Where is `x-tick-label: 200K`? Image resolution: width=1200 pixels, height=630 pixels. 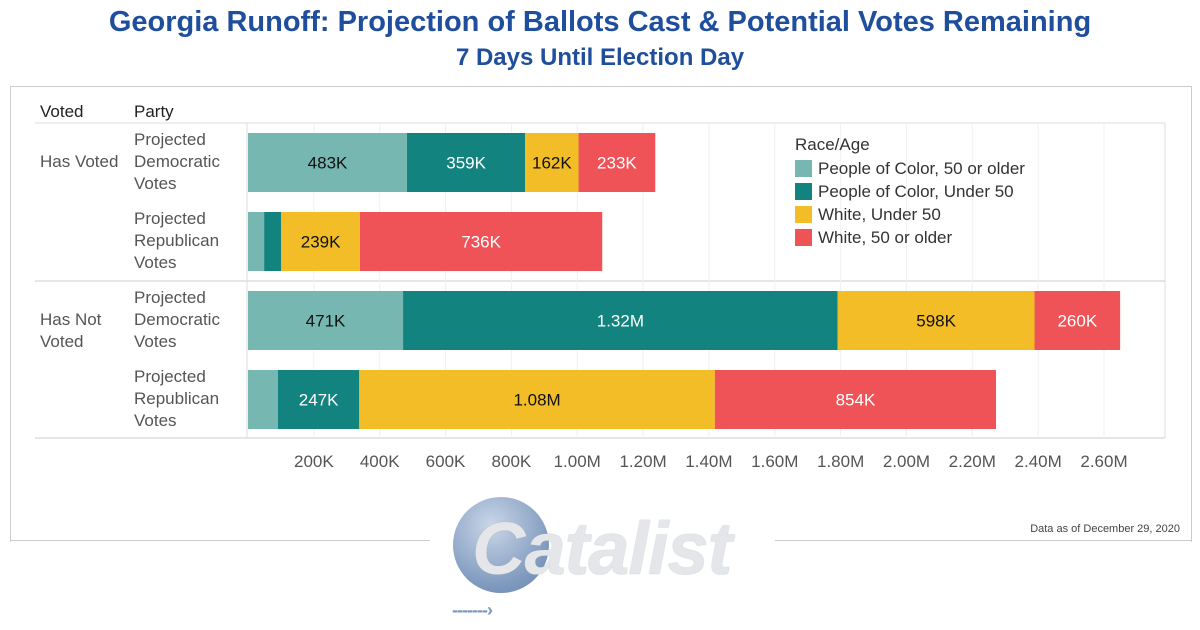 x-tick-label: 200K is located at coordinates (314, 461).